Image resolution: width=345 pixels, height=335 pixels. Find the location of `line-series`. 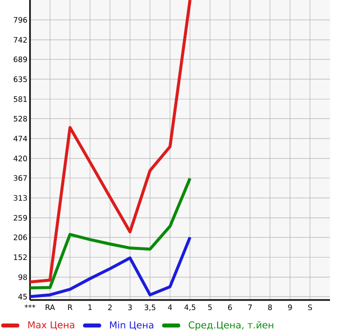

line-series is located at coordinates (111, 267).